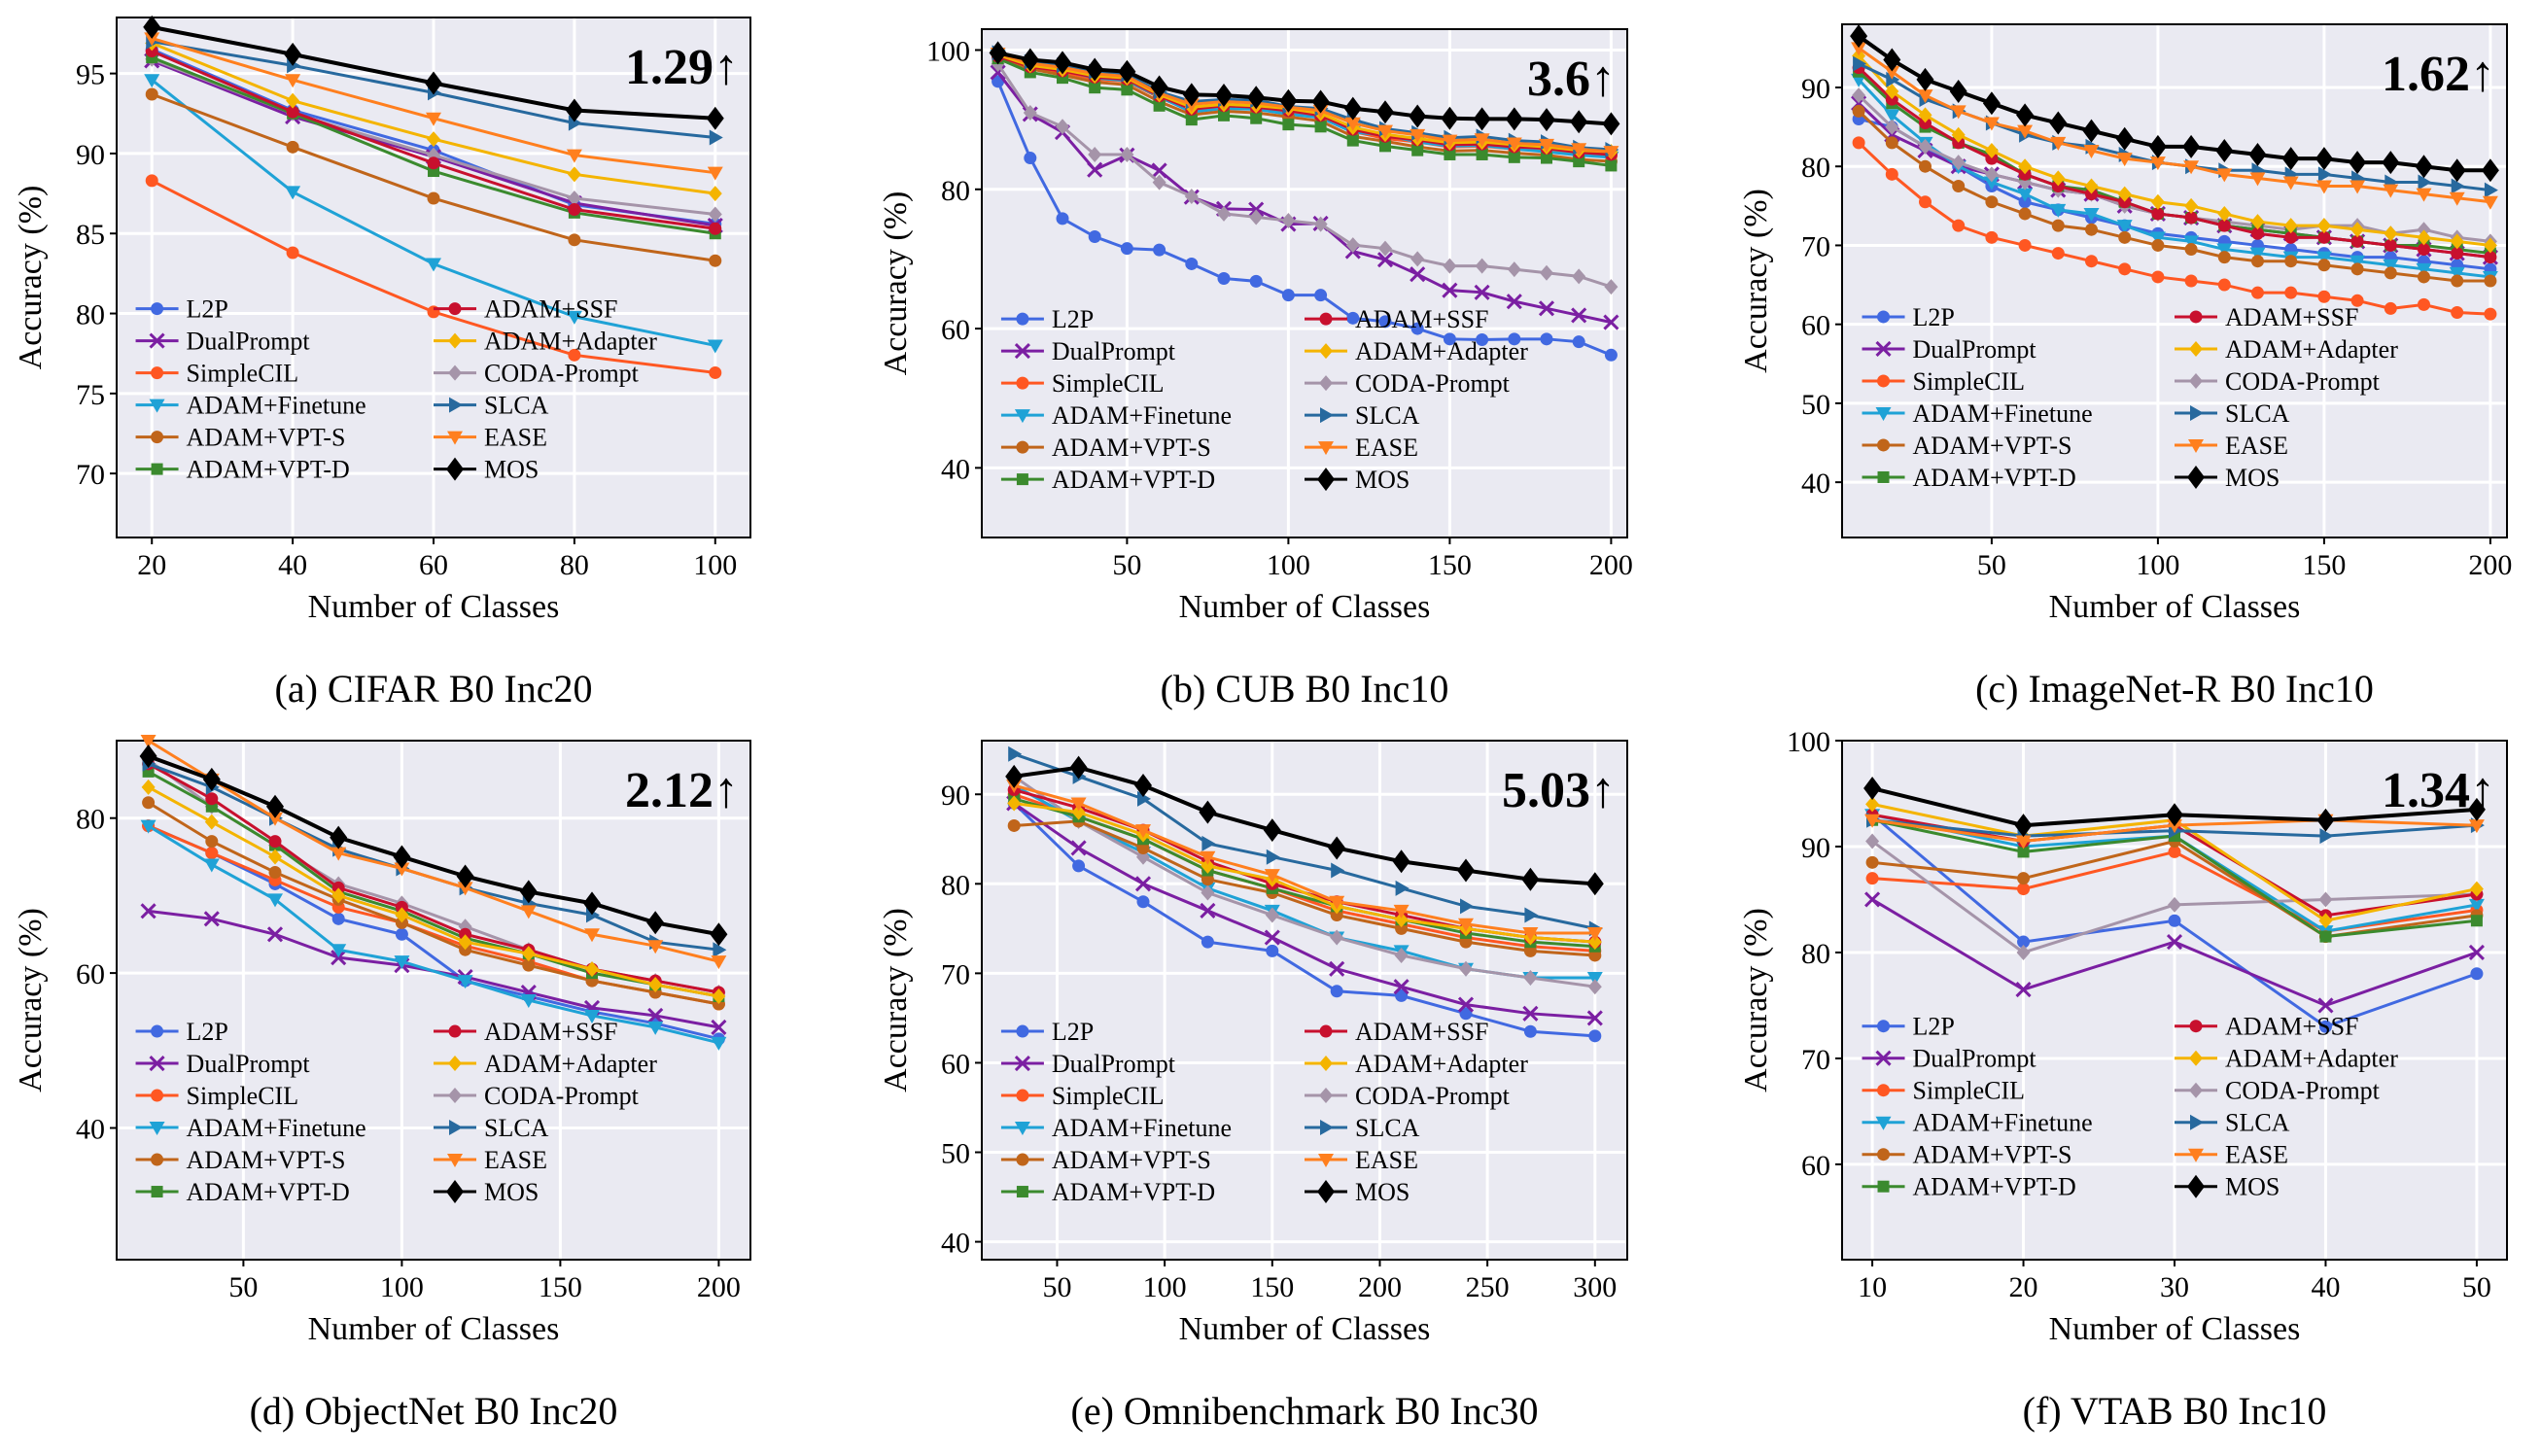 The image size is (2541, 1456). Describe the element at coordinates (562, 1096) in the screenshot. I see `legend-label: CODA-Prompt` at that location.